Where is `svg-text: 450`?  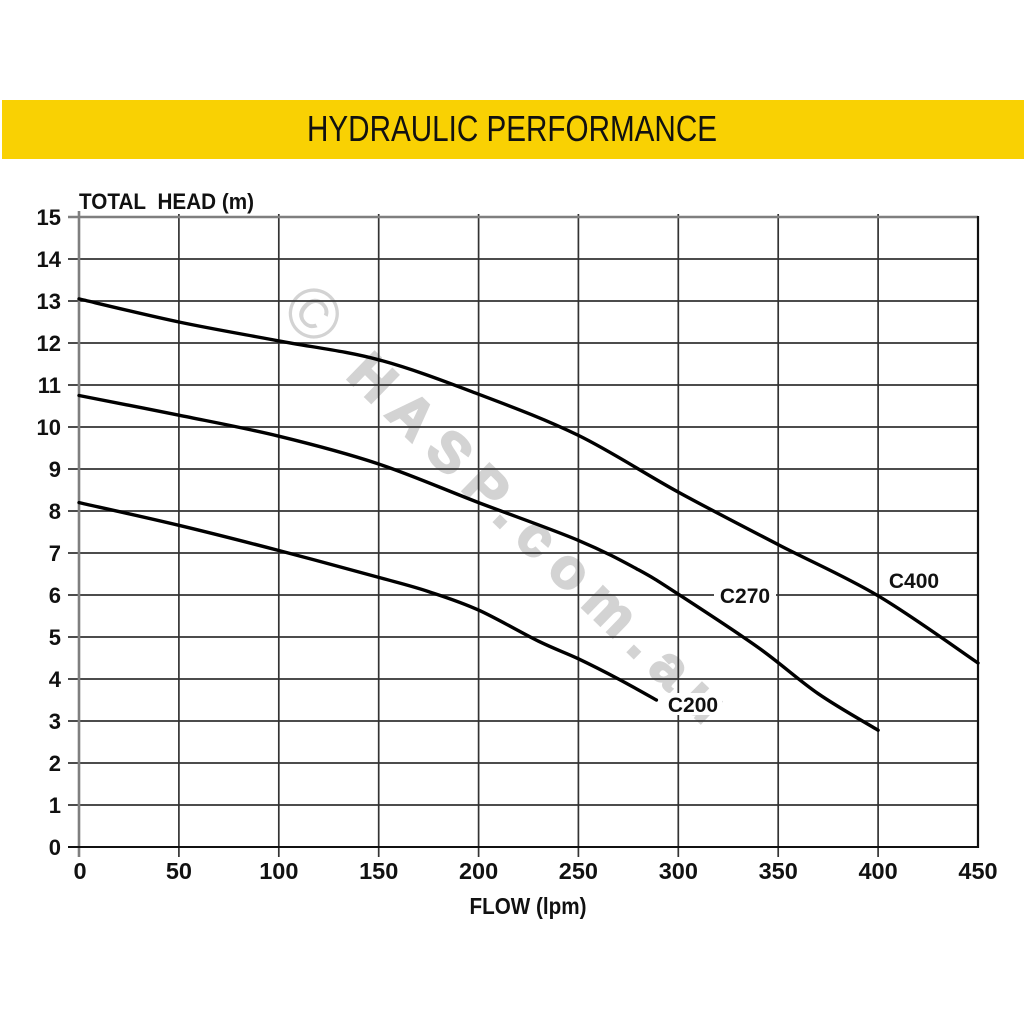 svg-text: 450 is located at coordinates (977, 871).